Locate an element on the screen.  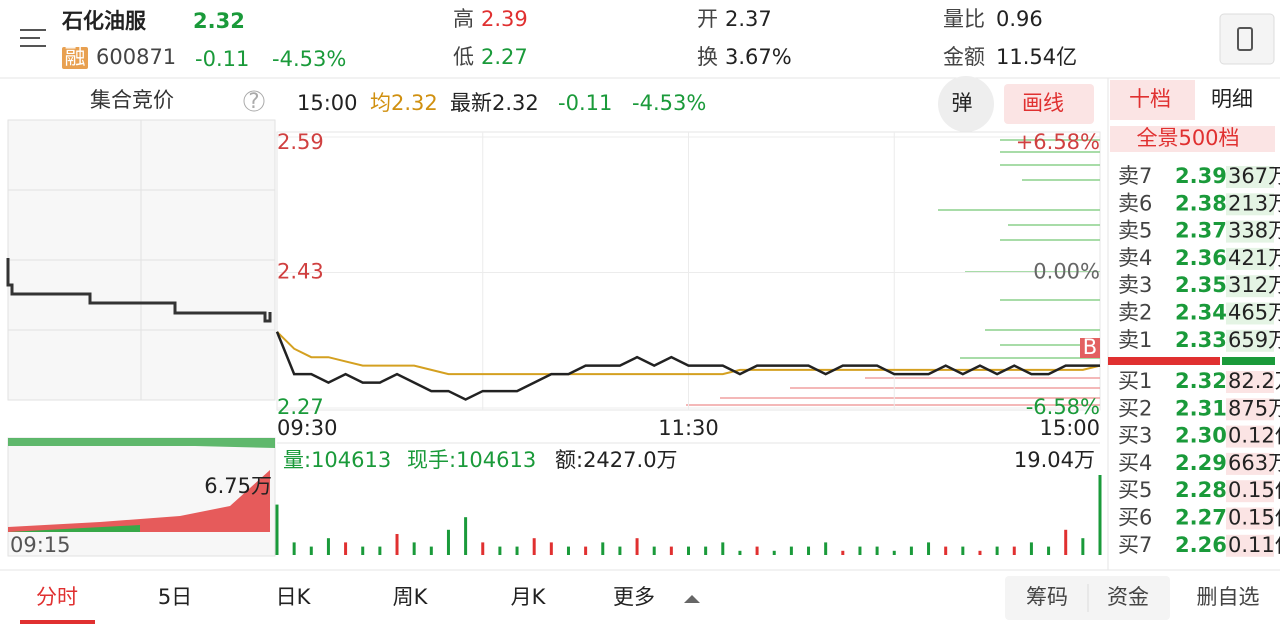
book-price: 2.38 is located at coordinates (1201, 203).